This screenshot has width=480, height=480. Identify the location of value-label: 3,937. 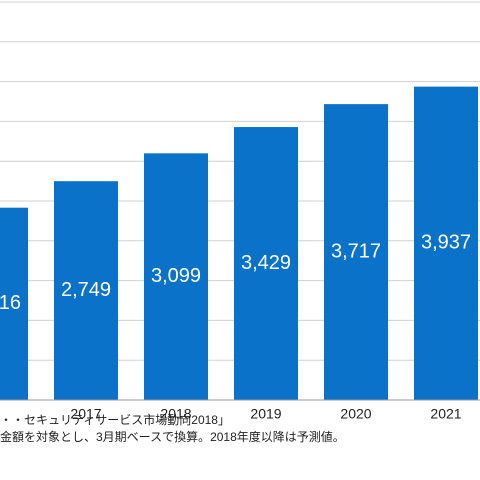
(446, 243).